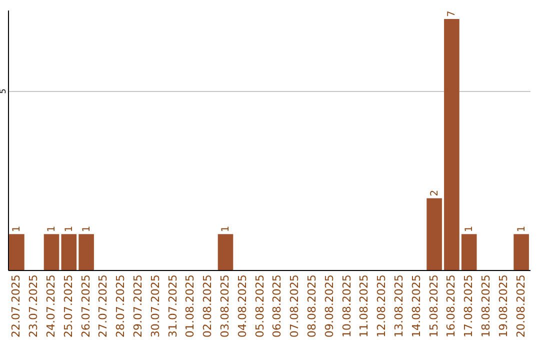 The height and width of the screenshot is (340, 540). Describe the element at coordinates (381, 306) in the screenshot. I see `x-tick-label: 12.08.2025` at that location.